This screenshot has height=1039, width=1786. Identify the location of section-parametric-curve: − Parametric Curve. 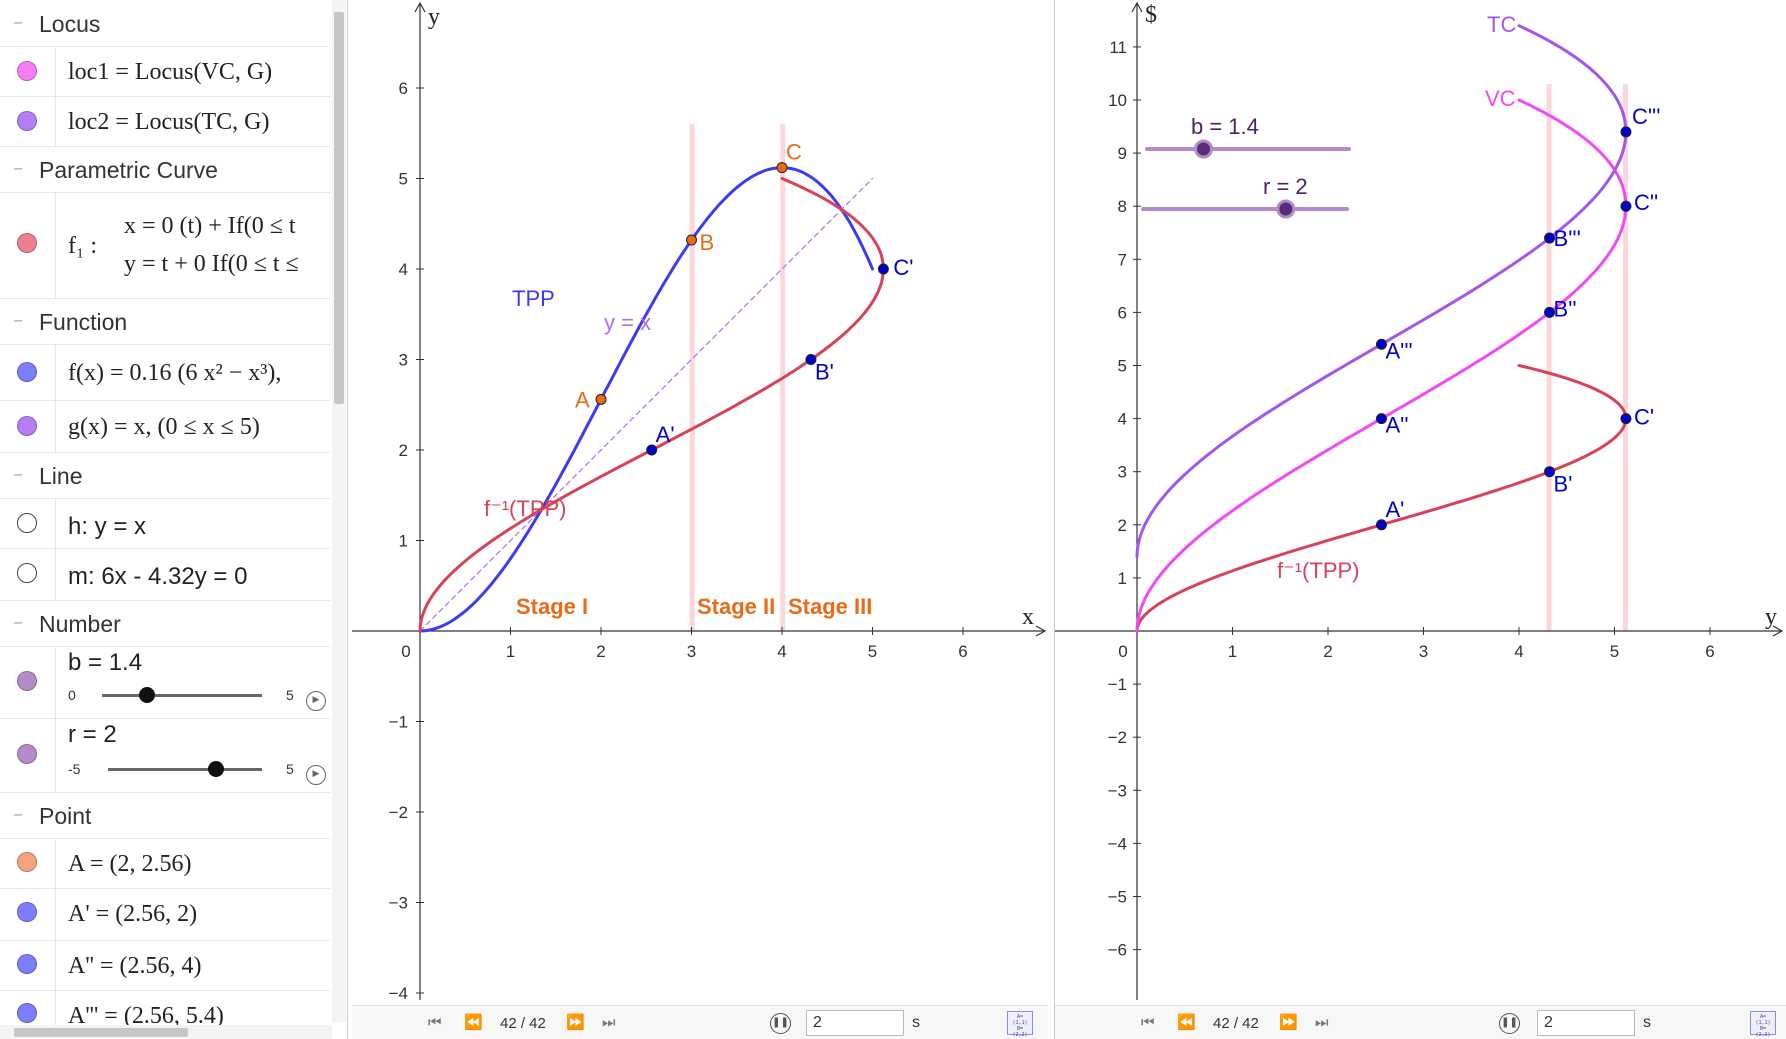
(165, 171).